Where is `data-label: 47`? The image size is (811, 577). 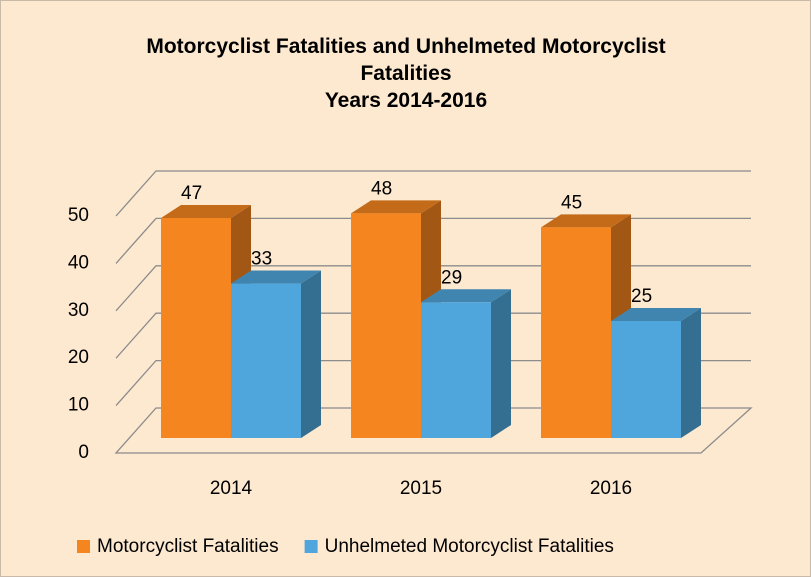 data-label: 47 is located at coordinates (191, 193).